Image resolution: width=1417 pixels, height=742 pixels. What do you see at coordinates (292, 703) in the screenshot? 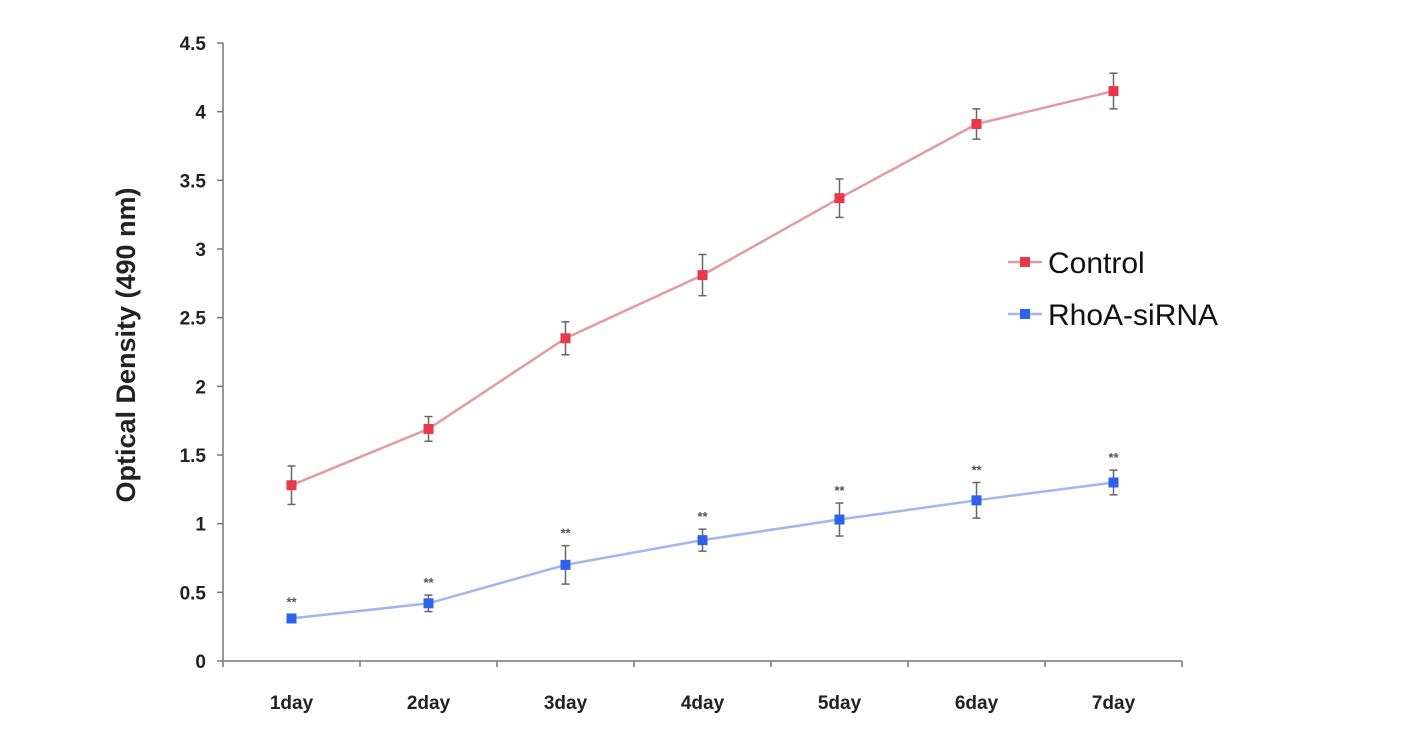
I see `x-tick-label: 1day` at bounding box center [292, 703].